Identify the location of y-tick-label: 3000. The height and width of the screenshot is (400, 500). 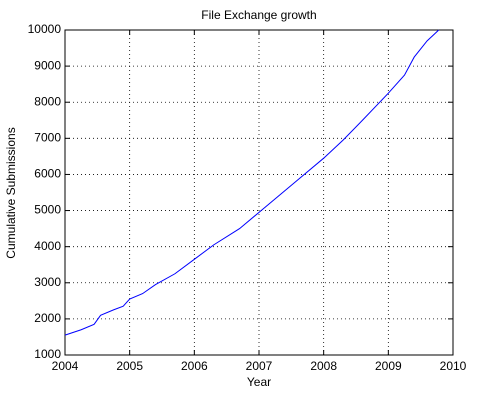
(47, 282).